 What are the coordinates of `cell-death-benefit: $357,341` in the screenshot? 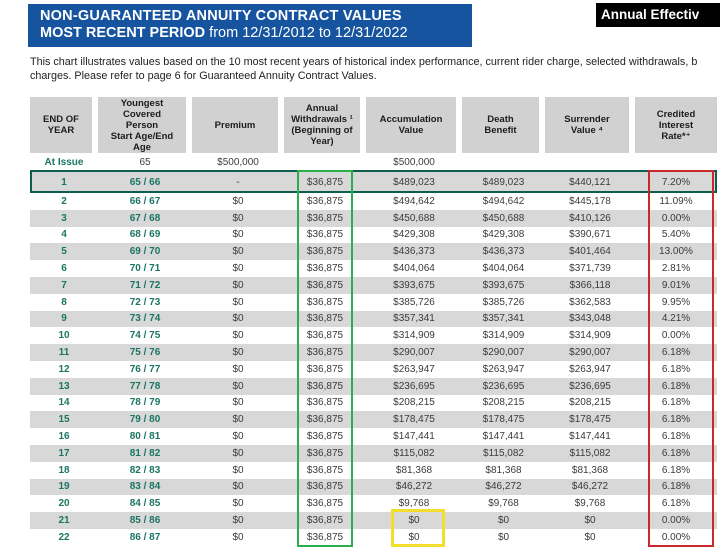 It's located at (503, 319).